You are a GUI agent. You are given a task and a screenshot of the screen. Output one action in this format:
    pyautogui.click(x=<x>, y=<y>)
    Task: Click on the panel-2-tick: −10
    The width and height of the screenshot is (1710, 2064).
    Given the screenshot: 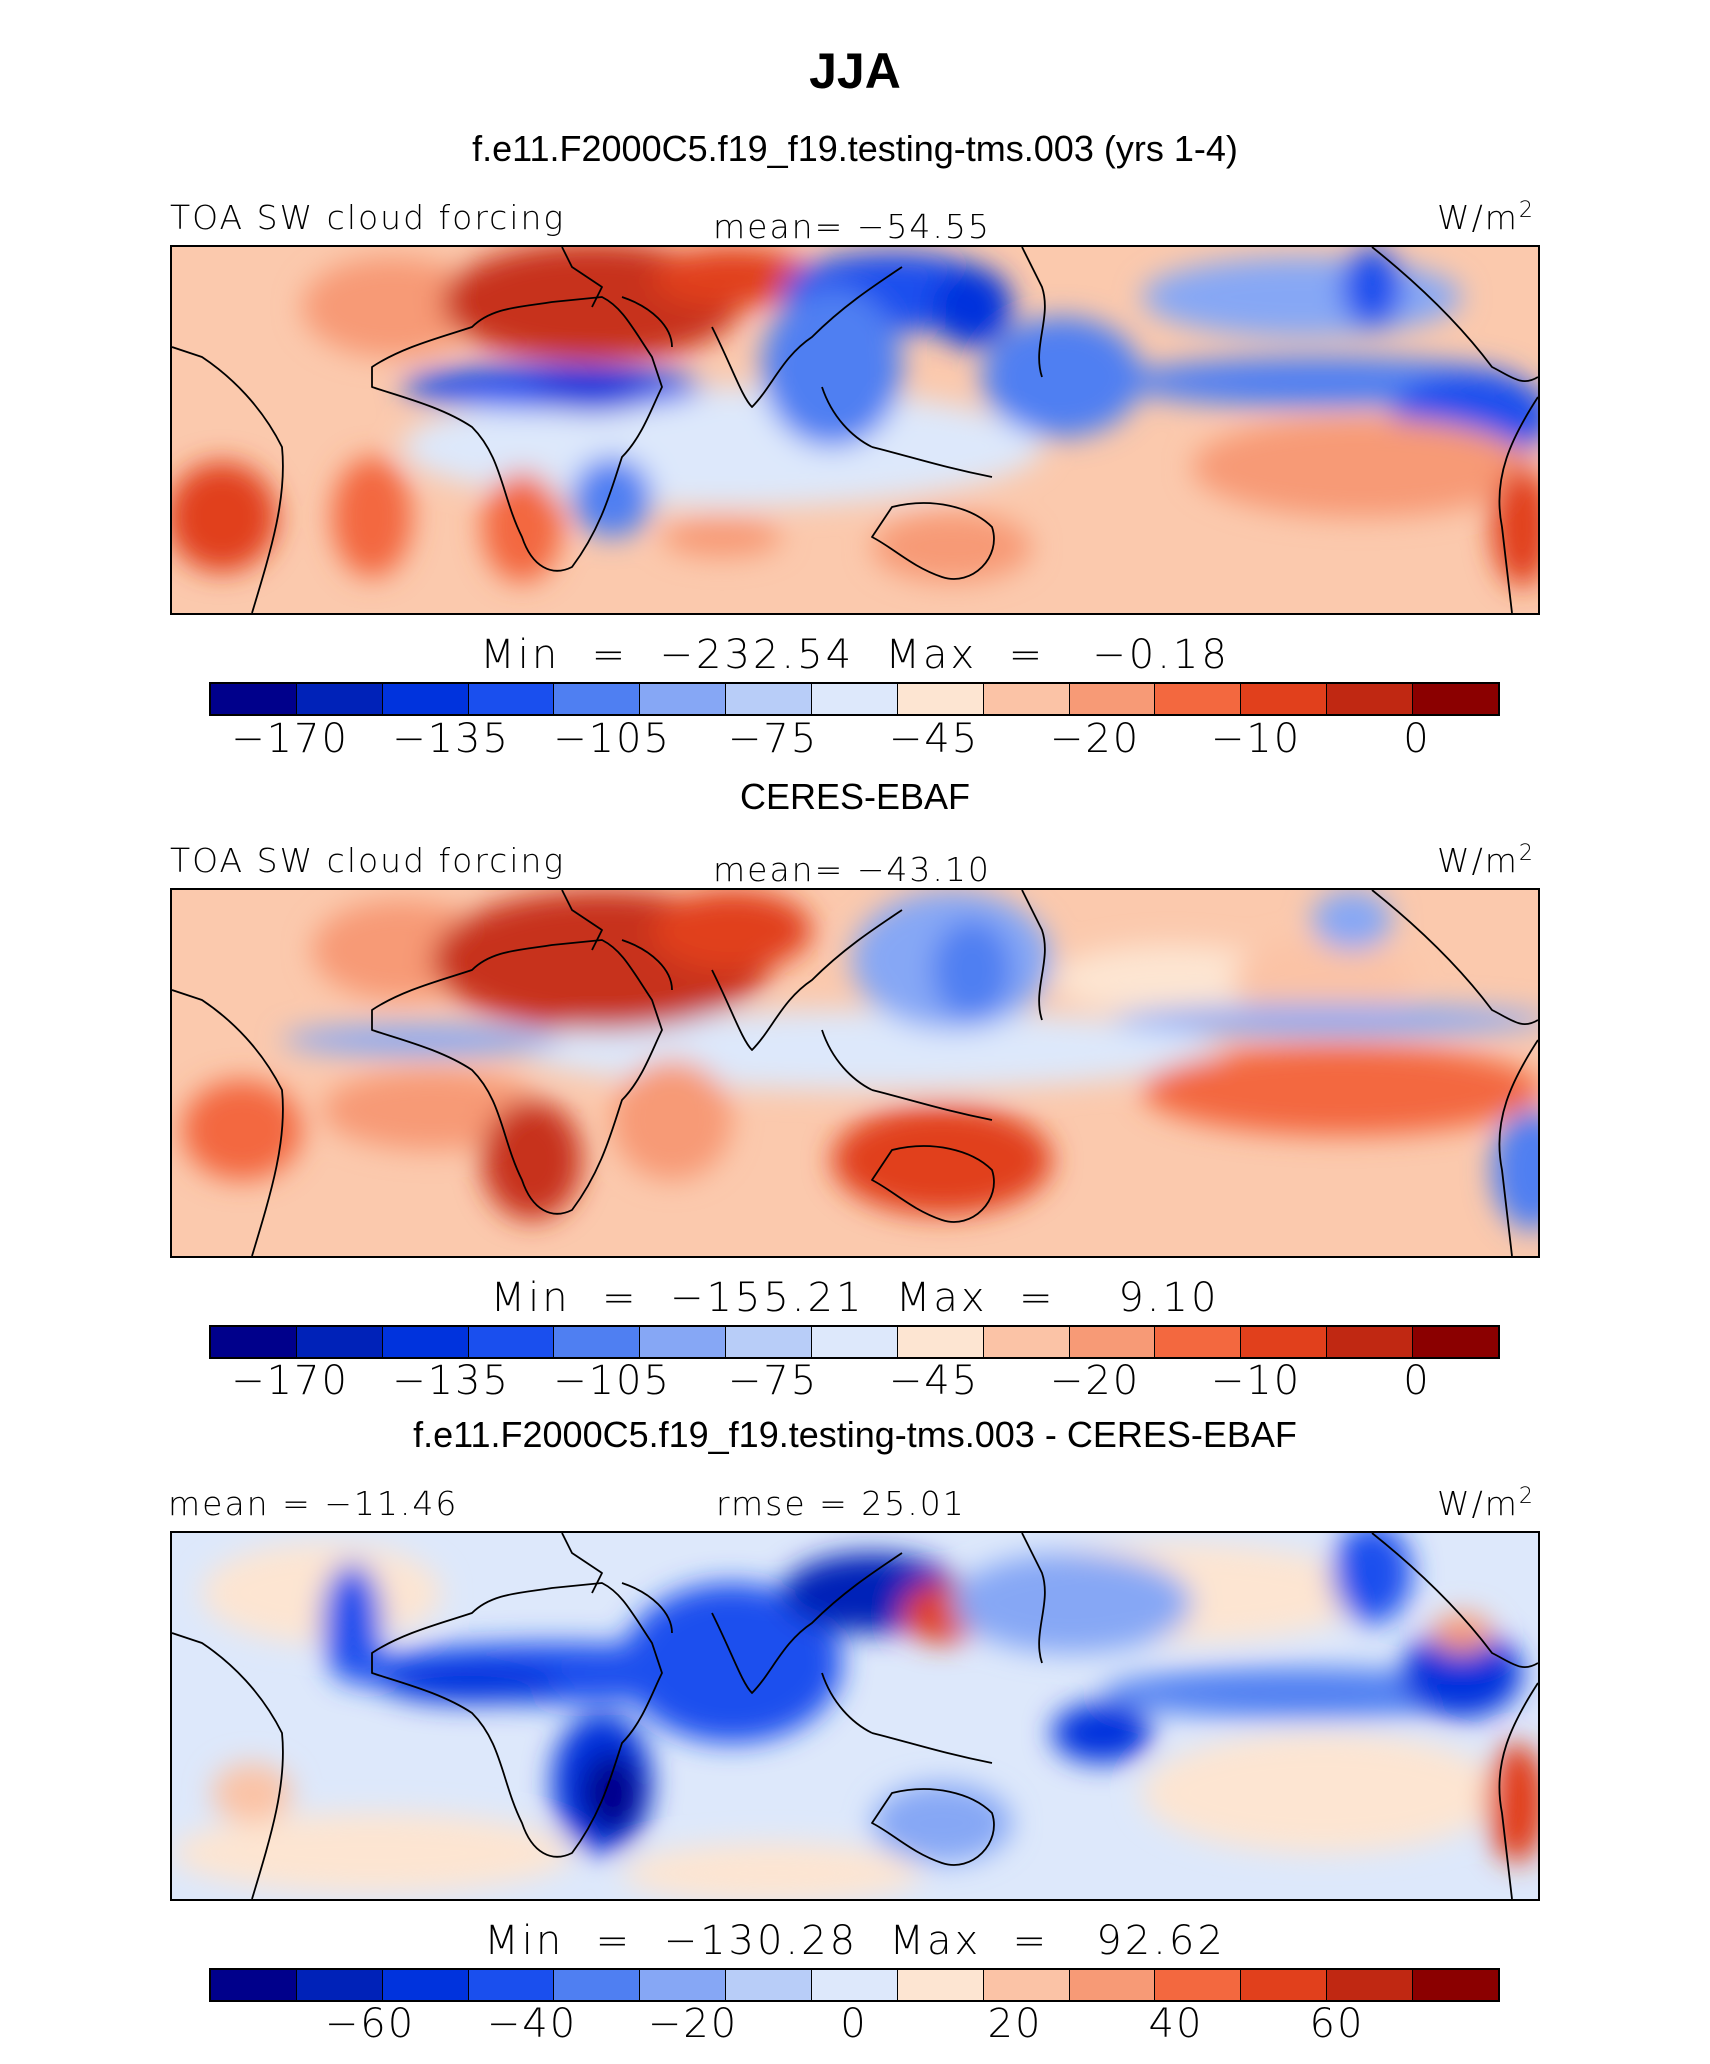 What is the action you would take?
    pyautogui.click(x=1256, y=1381)
    